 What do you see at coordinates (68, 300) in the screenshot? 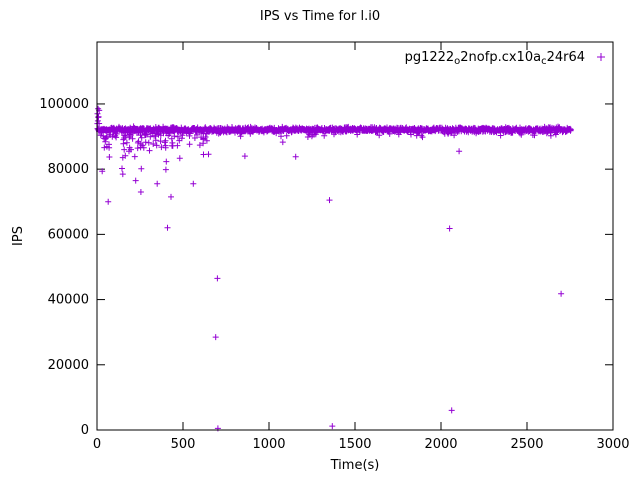
I see `y-tick-label: 40000` at bounding box center [68, 300].